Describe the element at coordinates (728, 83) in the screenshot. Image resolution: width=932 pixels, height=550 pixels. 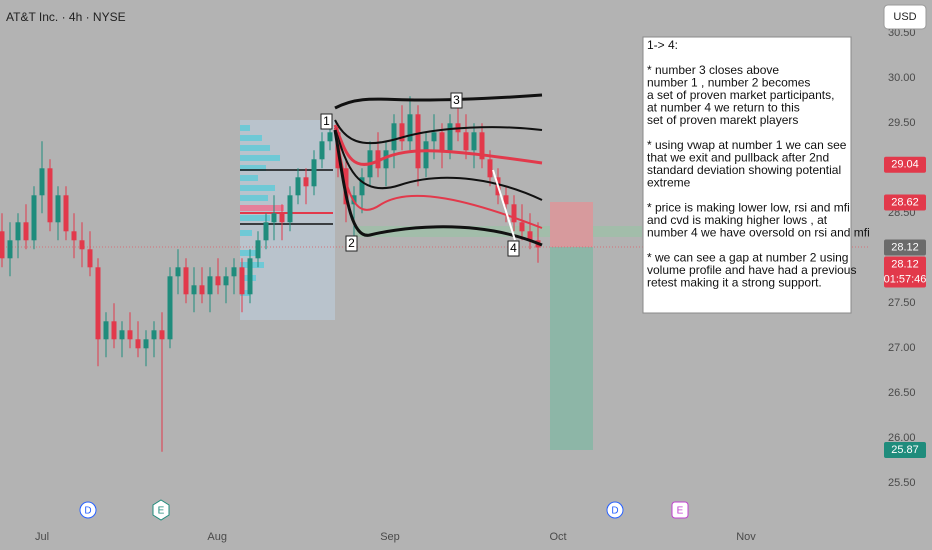
I see `annotation-line: number 1 , number 2 becomes` at that location.